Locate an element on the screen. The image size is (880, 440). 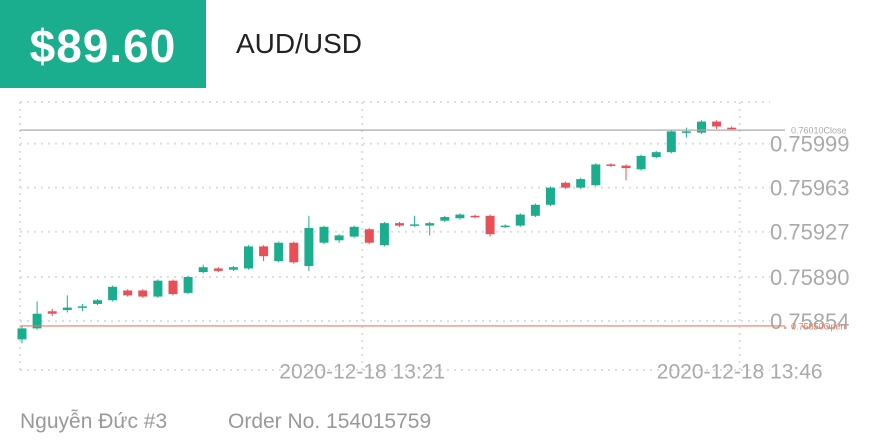
user-name: Nguyễn Đức #3 is located at coordinates (94, 421).